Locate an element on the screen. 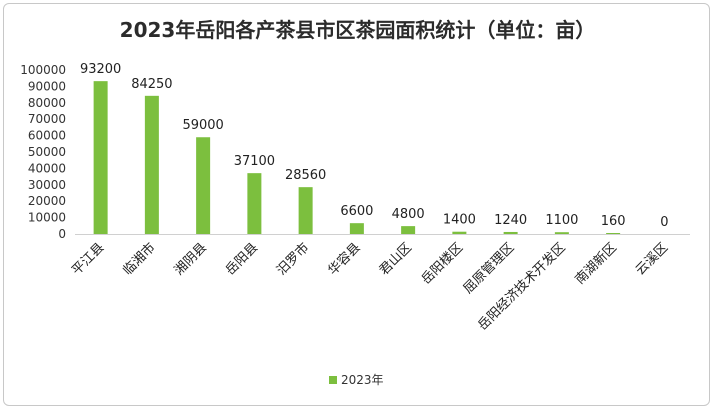  category-label: 岳阳县 is located at coordinates (242, 259).